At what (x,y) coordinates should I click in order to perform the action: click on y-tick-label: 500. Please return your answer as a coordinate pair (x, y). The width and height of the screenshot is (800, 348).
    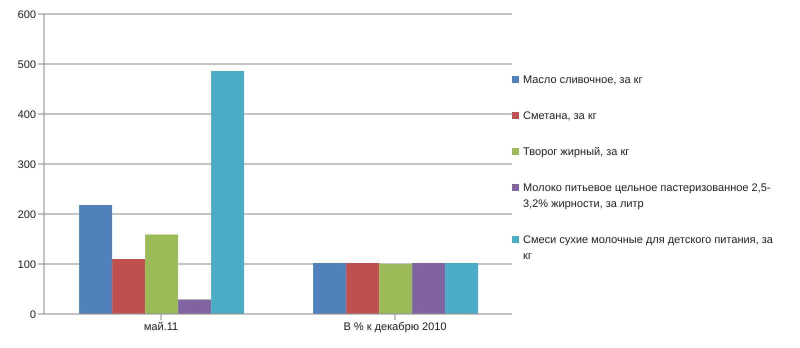
    Looking at the image, I should click on (27, 64).